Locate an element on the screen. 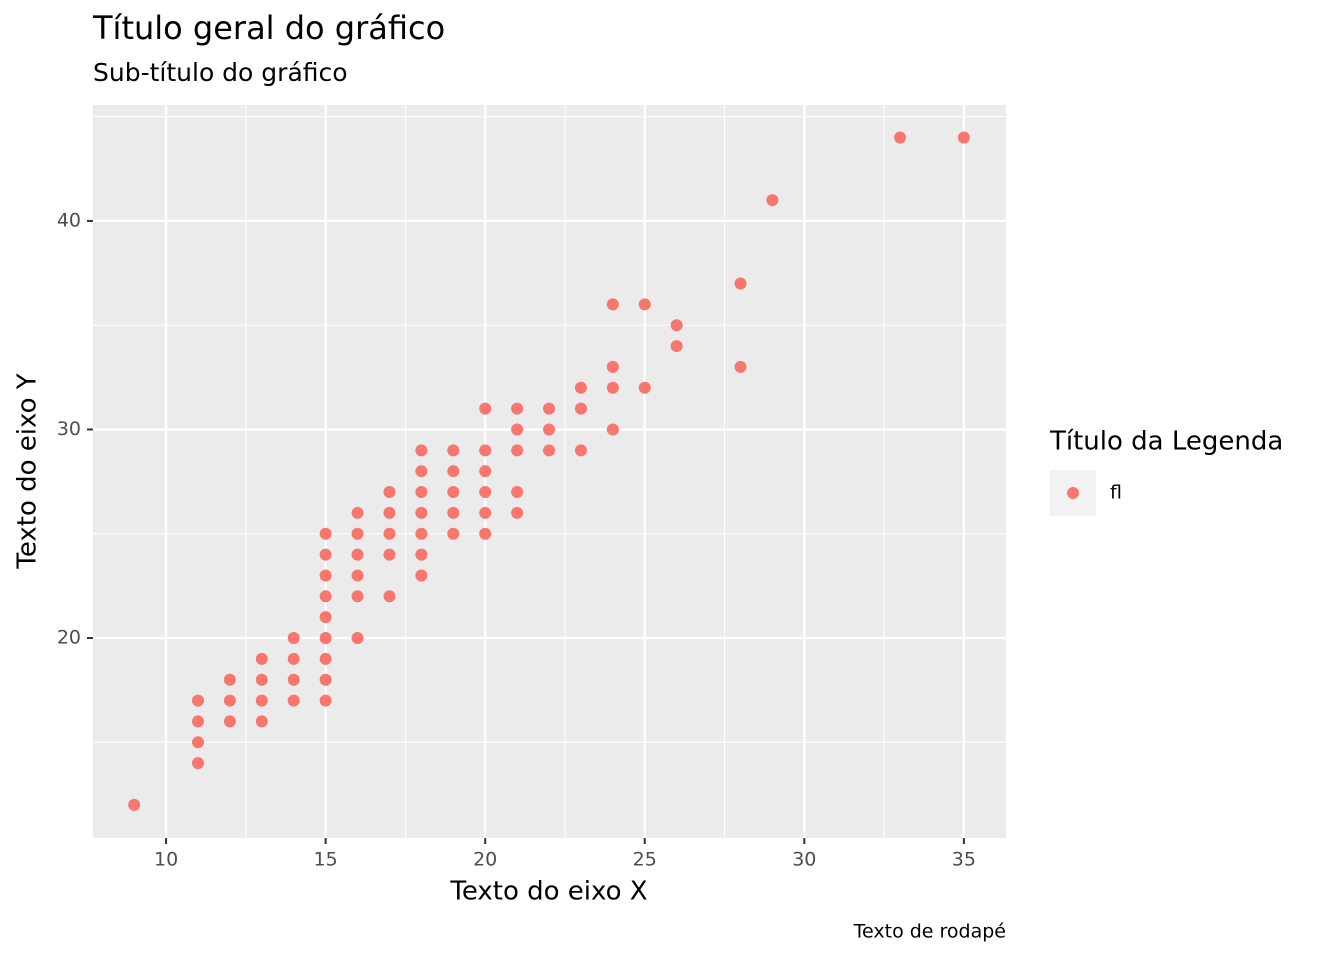 The height and width of the screenshot is (960, 1344). x-axis-title: Texto do eixo X is located at coordinates (548, 892).